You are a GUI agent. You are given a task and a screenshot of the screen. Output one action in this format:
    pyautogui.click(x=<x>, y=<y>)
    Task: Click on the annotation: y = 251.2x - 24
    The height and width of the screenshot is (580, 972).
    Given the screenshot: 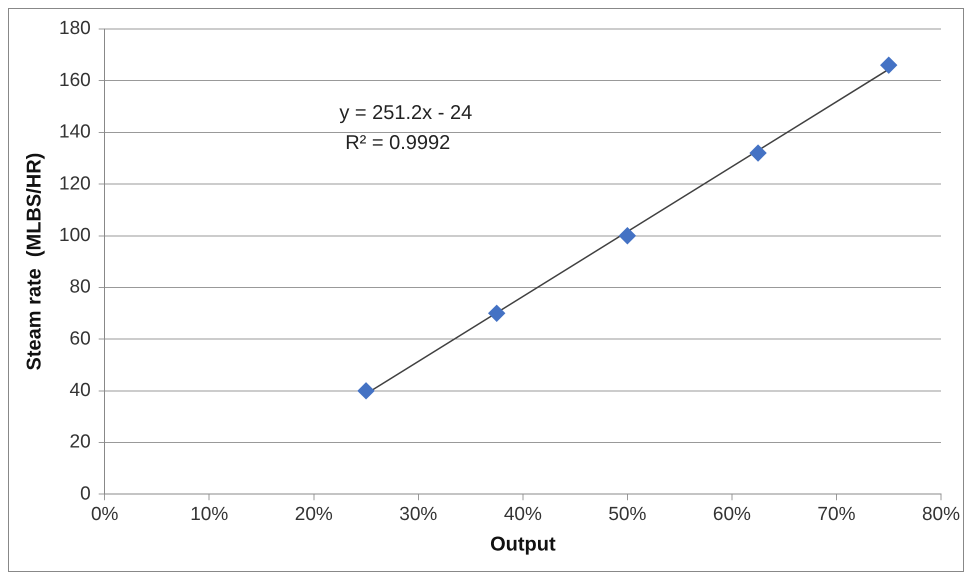 What is the action you would take?
    pyautogui.click(x=405, y=113)
    